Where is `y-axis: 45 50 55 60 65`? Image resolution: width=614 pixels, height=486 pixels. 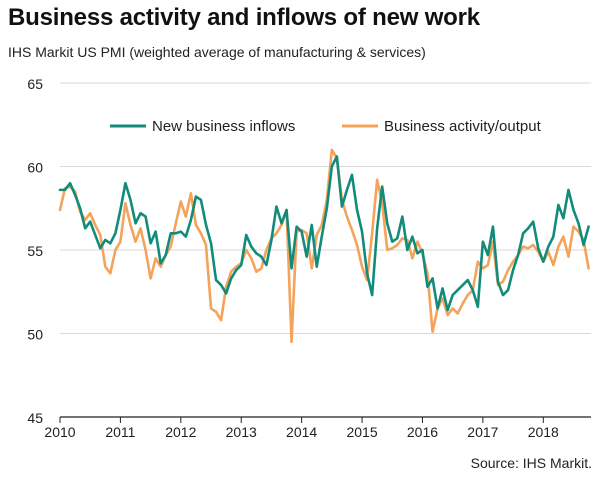 y-axis: 45 50 55 60 65 is located at coordinates (35, 251).